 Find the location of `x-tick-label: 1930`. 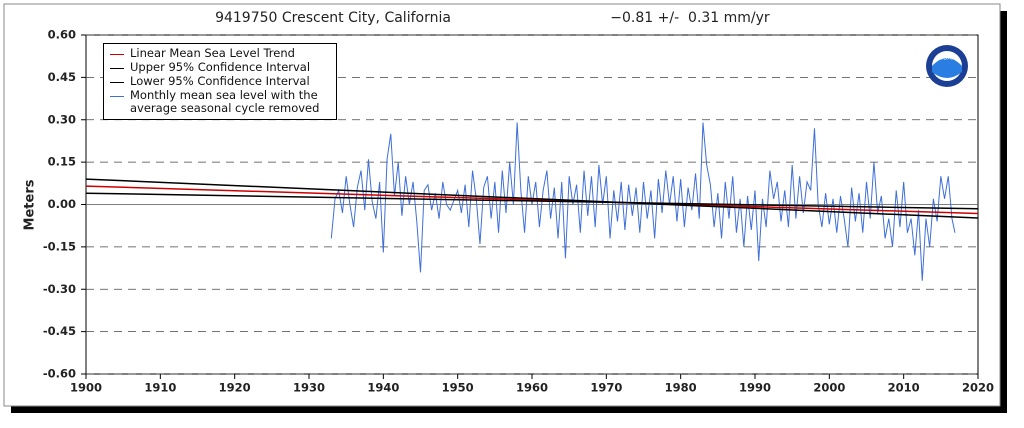

x-tick-label: 1930 is located at coordinates (309, 388).